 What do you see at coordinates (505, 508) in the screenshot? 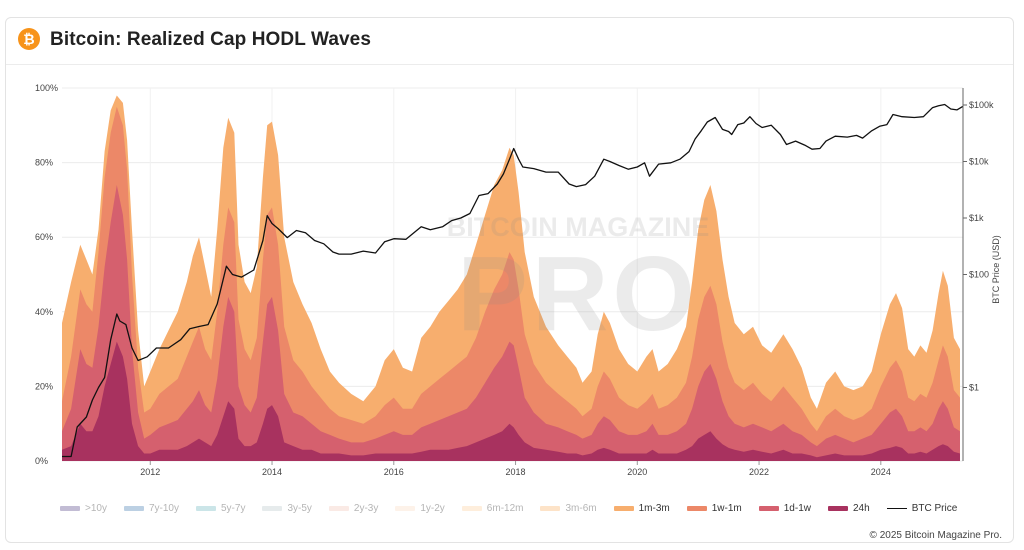
I see `legend-label: 6m-12m` at bounding box center [505, 508].